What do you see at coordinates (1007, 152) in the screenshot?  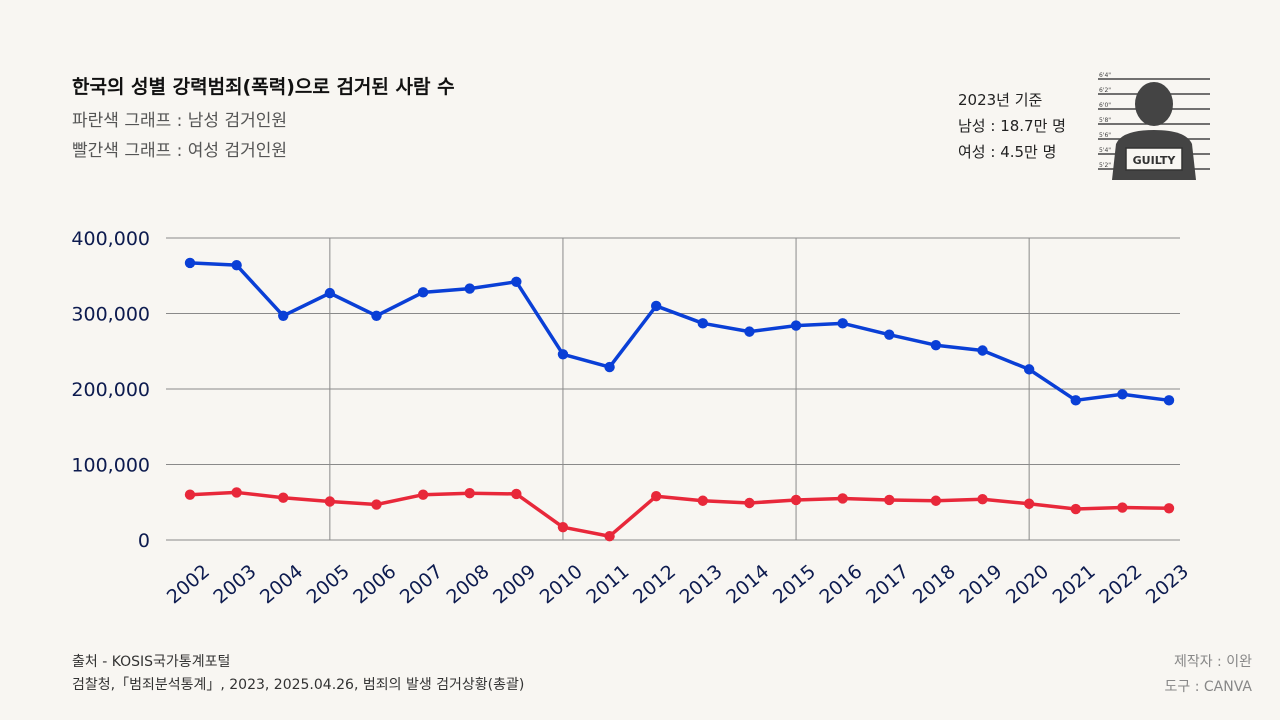 I see `note-female: 여성 : 4.5만 명` at bounding box center [1007, 152].